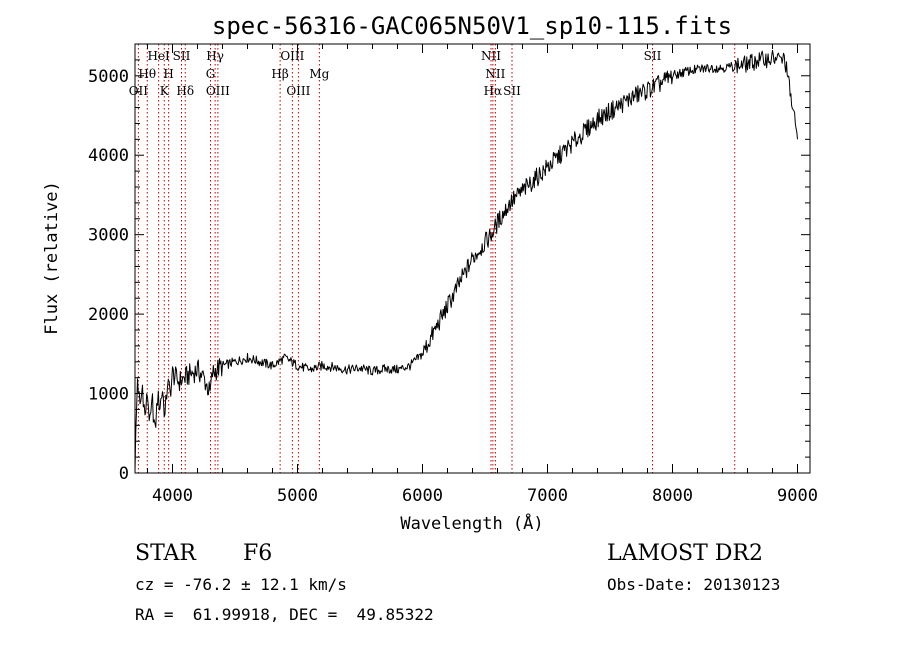 The width and height of the screenshot is (900, 649). What do you see at coordinates (108, 77) in the screenshot?
I see `y-tick-label: 5000` at bounding box center [108, 77].